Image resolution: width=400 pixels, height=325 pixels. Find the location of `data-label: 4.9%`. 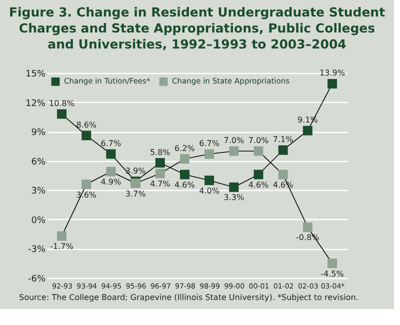

data-label: 4.9% is located at coordinates (111, 182).